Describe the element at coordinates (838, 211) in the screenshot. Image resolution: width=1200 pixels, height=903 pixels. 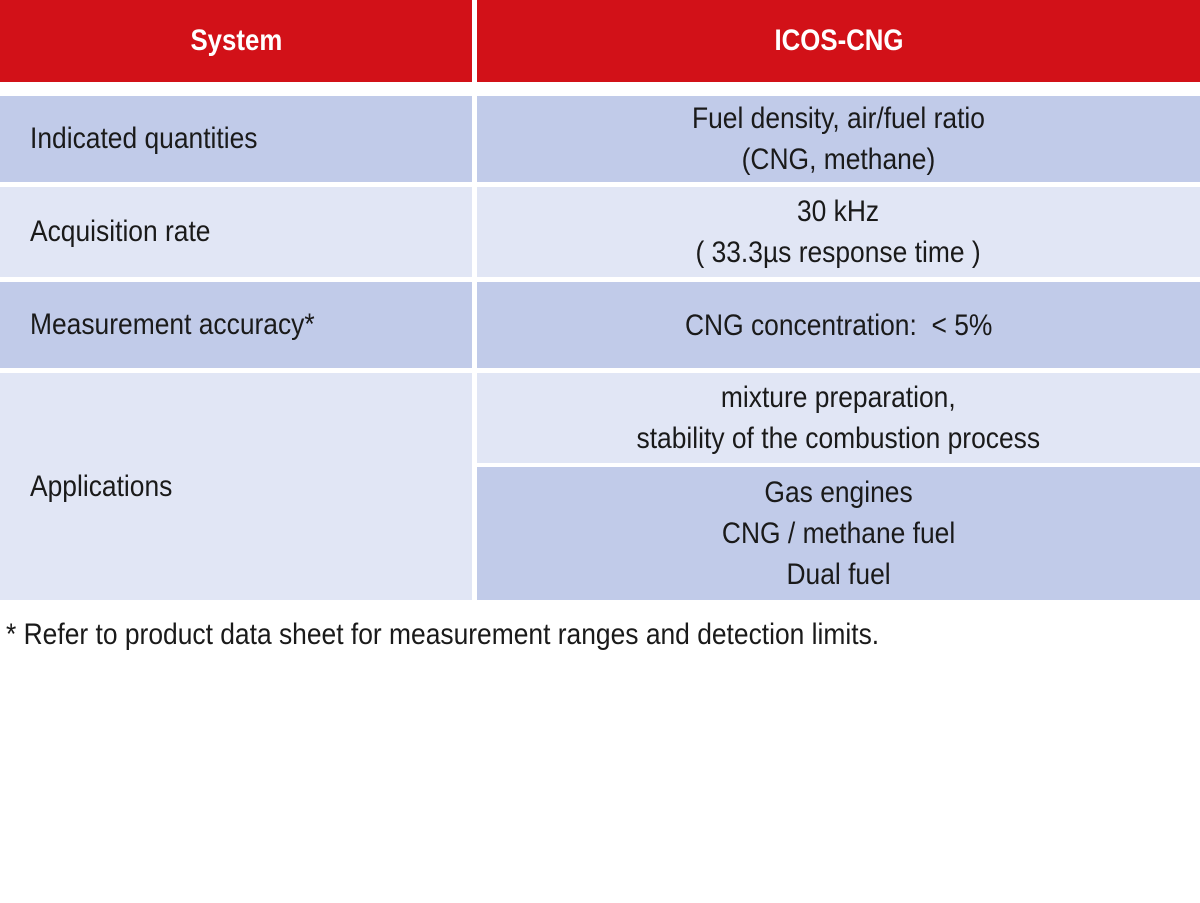
I see `value-line: 30 kHz` at that location.